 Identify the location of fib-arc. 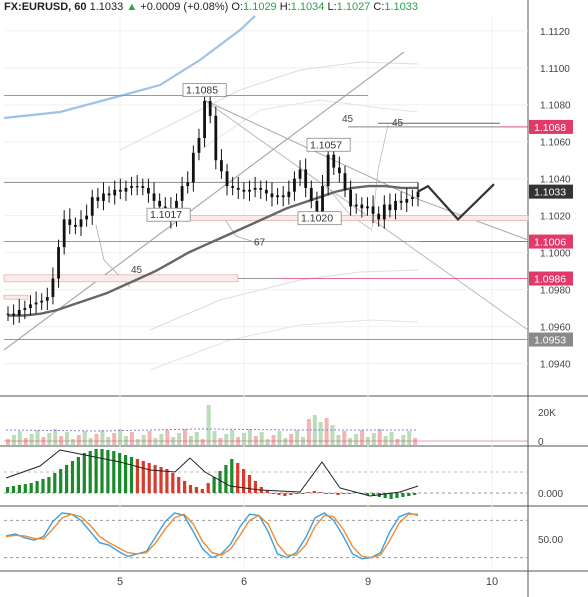
(347, 205).